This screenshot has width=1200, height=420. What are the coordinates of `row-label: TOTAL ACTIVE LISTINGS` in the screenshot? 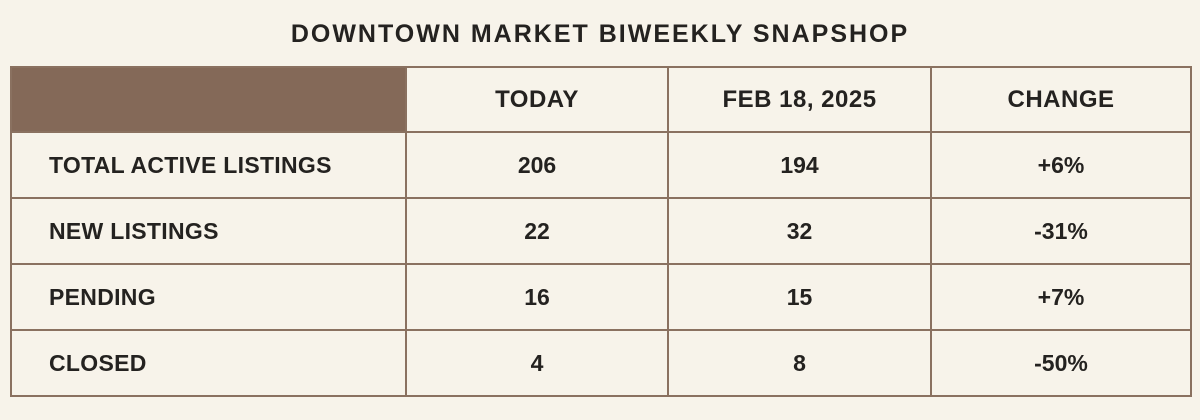 It's located at (208, 165).